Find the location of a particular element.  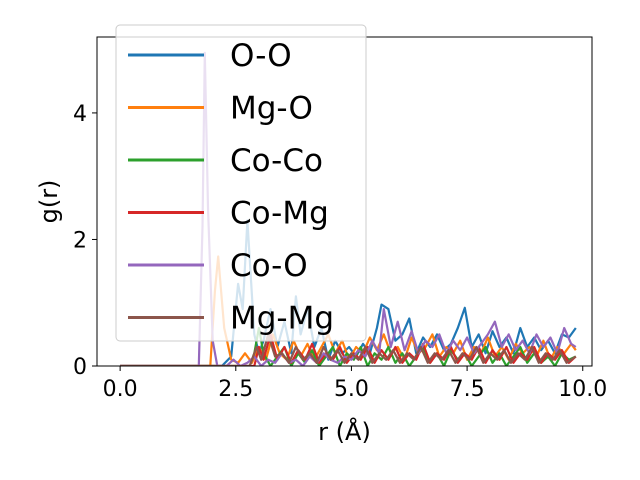

series-line-mg-mg is located at coordinates (348, 349).